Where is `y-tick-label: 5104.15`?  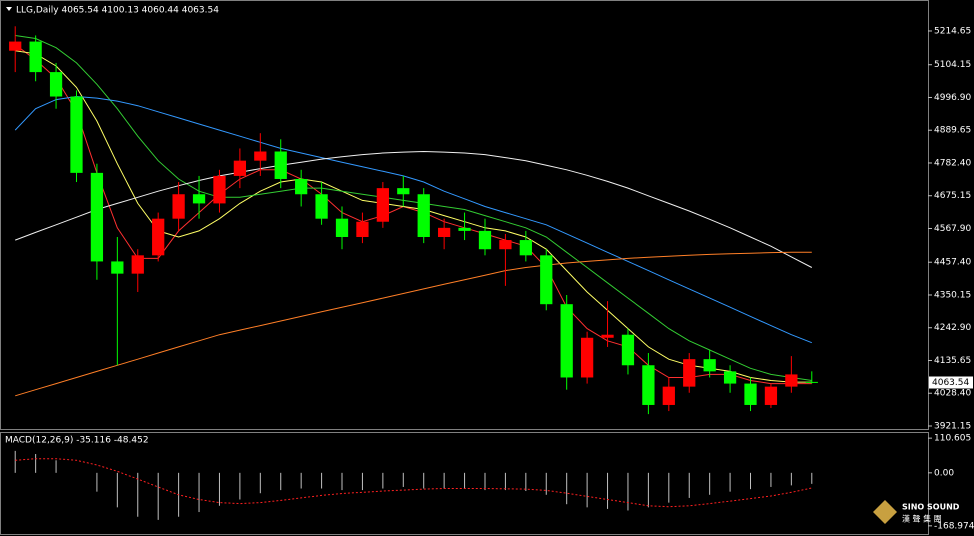 y-tick-label: 5104.15 is located at coordinates (952, 65).